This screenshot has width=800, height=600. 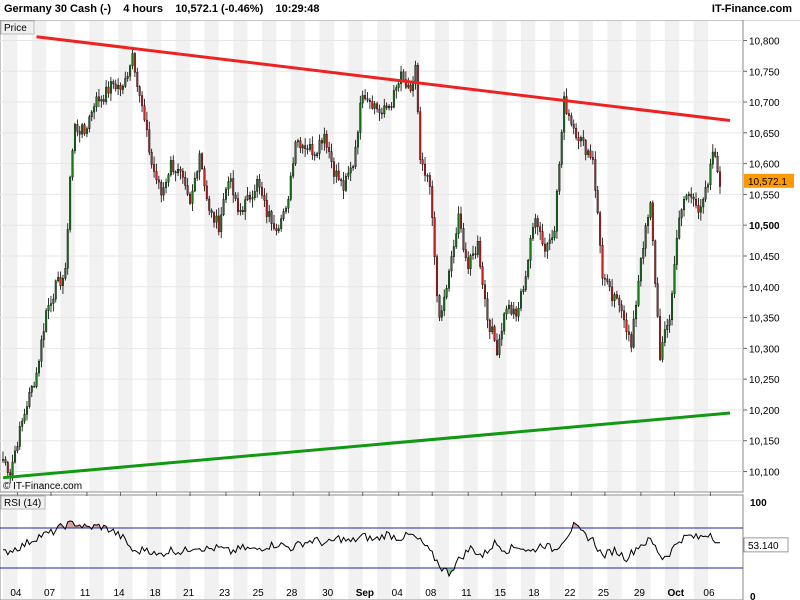 What do you see at coordinates (709, 593) in the screenshot?
I see `x-tick-label: 06` at bounding box center [709, 593].